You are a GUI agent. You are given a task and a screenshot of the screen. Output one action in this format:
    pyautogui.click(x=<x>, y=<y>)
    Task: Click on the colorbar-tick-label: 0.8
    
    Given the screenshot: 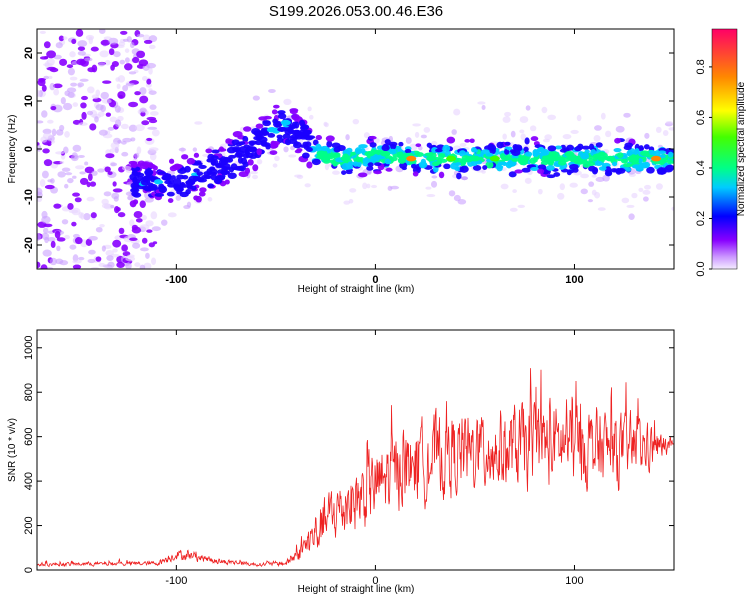 What is the action you would take?
    pyautogui.click(x=701, y=66)
    